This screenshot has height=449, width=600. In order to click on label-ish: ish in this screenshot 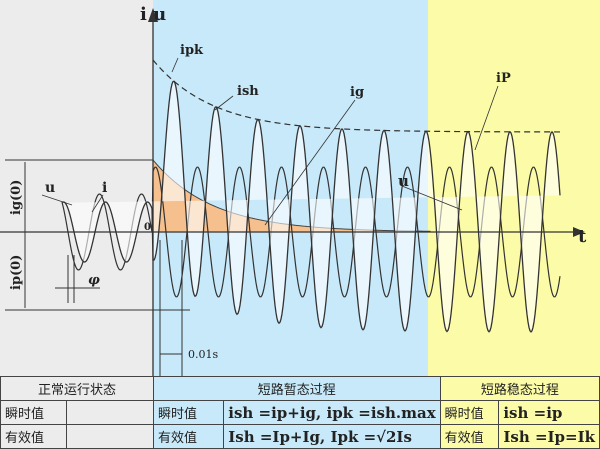, I will do `click(248, 91)`.